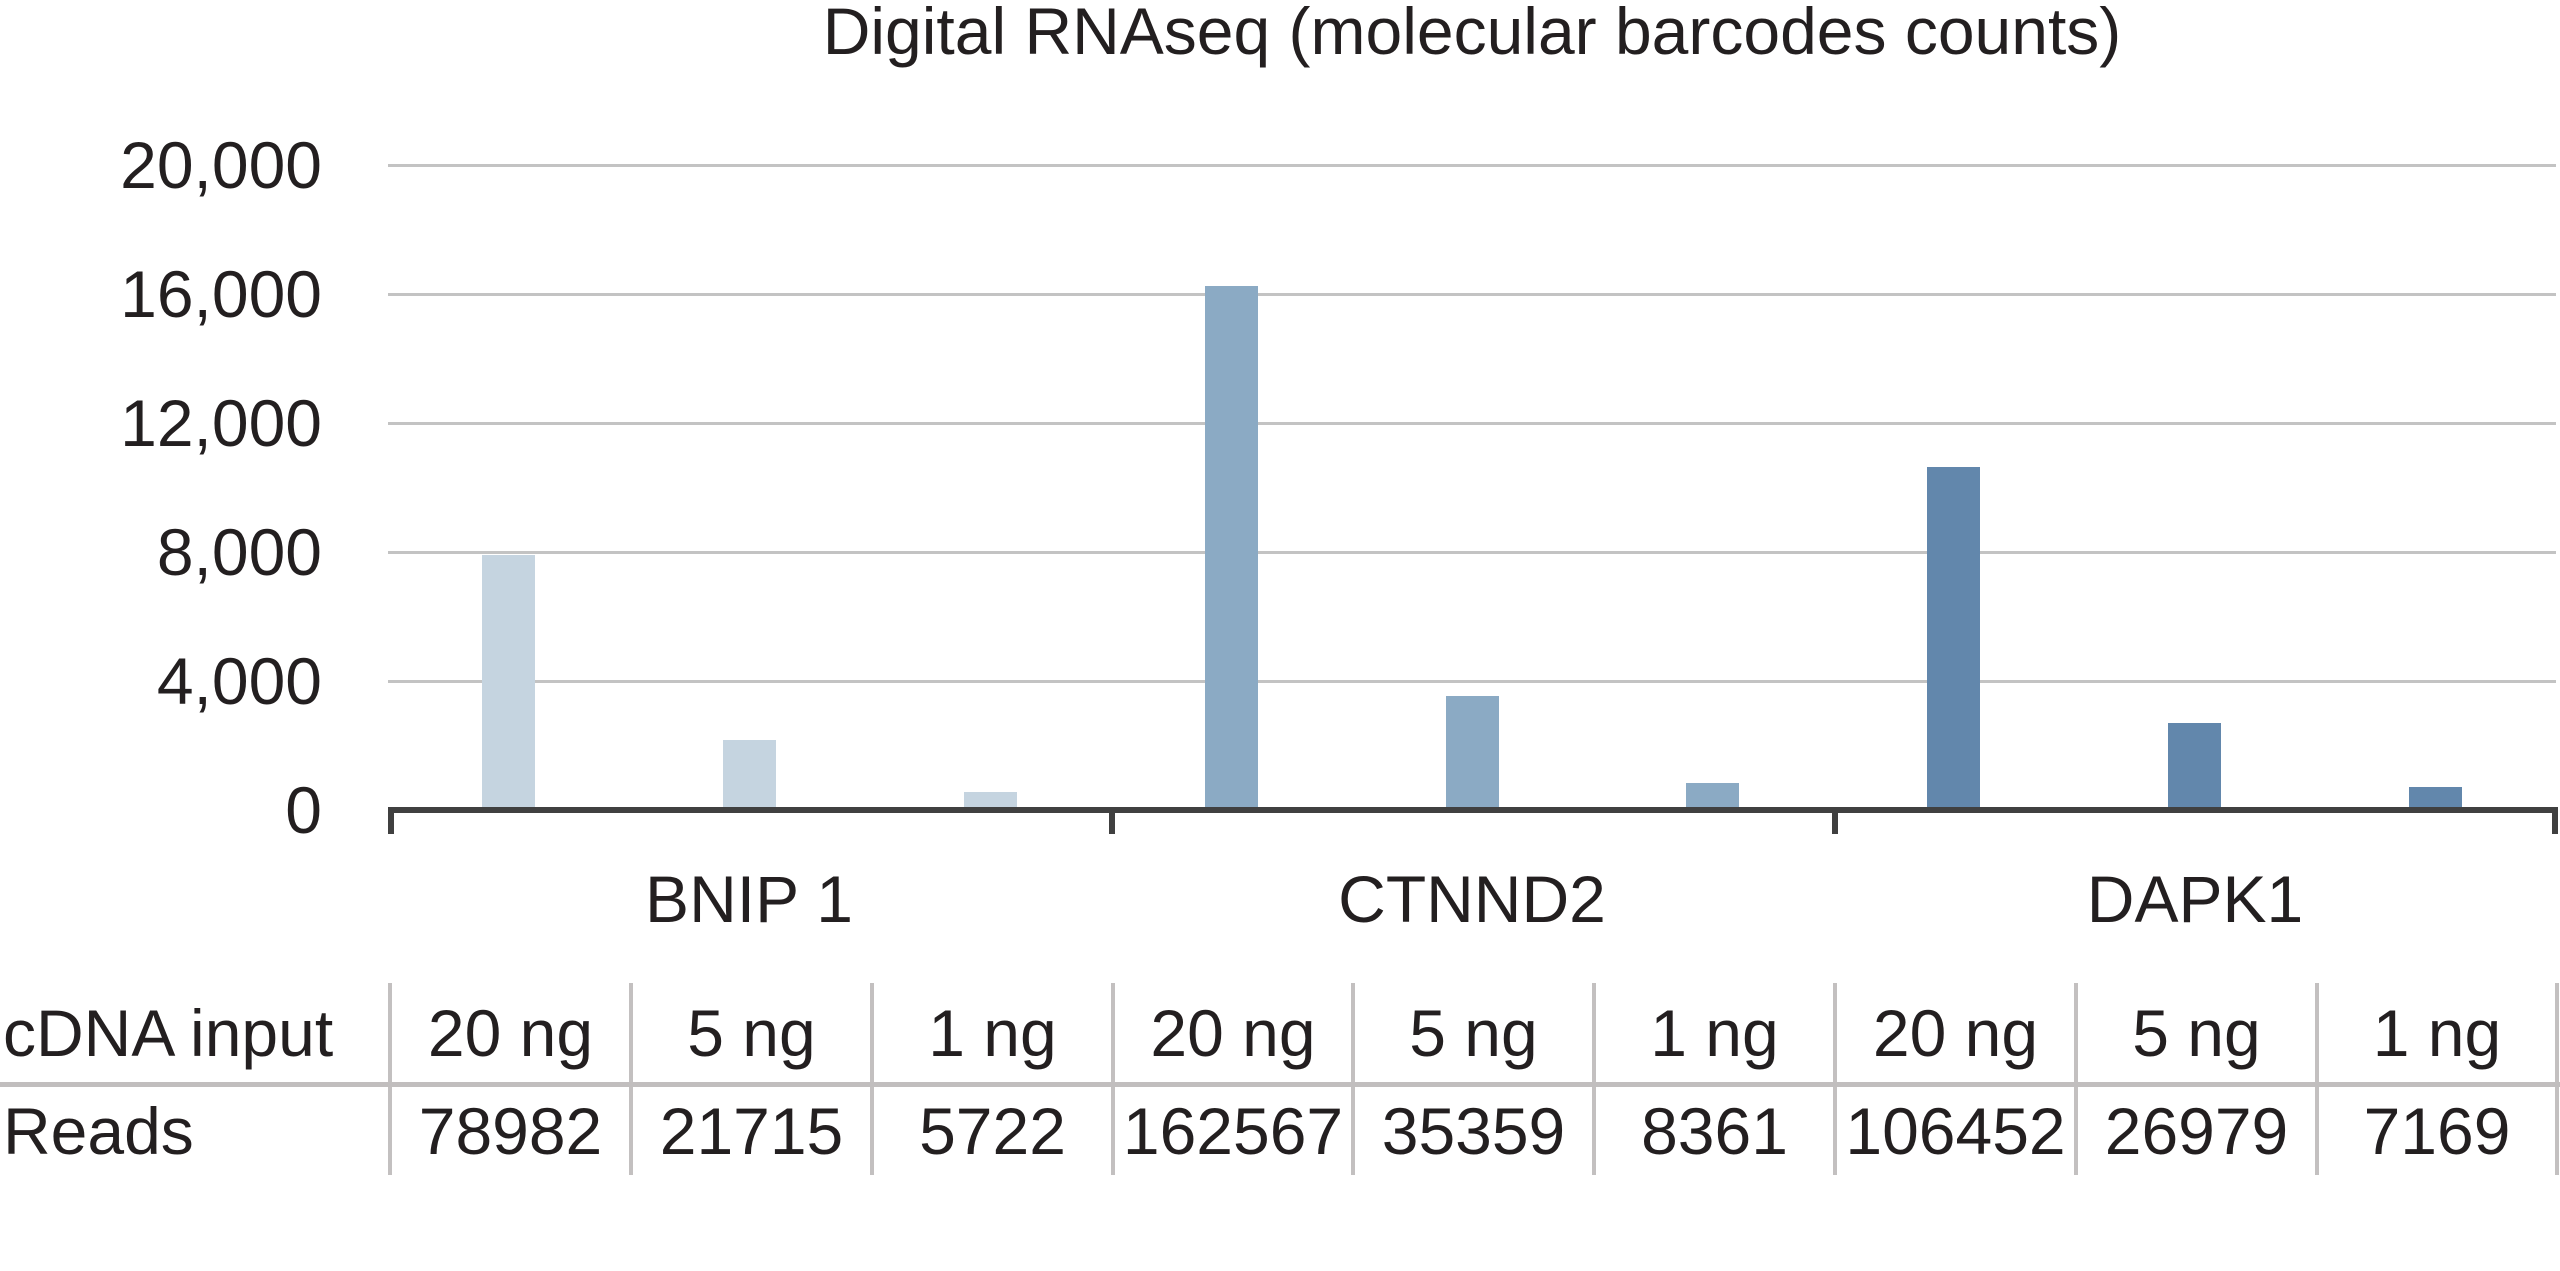  I want to click on table-reads-cell: 106452, so click(1955, 1131).